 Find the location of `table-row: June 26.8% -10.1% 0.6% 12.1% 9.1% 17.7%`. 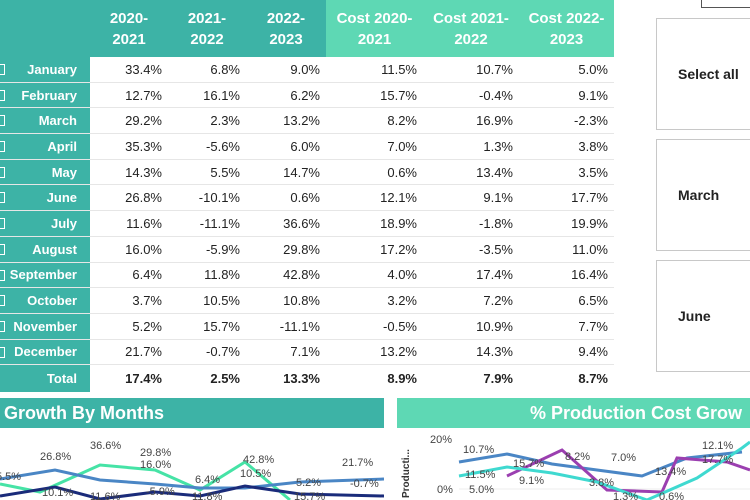

table-row: June 26.8% -10.1% 0.6% 12.1% 9.1% 17.7% is located at coordinates (307, 198).